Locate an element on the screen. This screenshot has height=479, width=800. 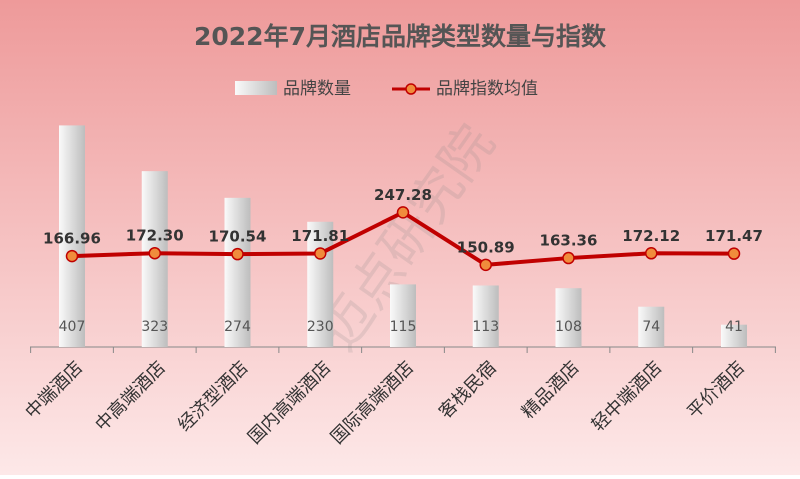
line-value-label: 171.81 is located at coordinates (320, 236).